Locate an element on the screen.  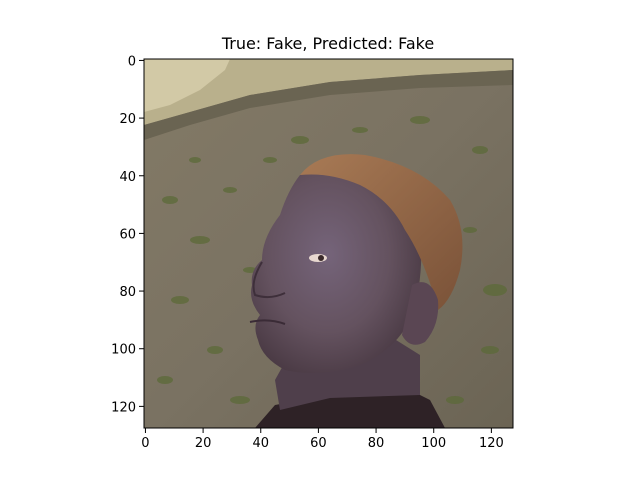
x-tick-label: 80 is located at coordinates (376, 443).